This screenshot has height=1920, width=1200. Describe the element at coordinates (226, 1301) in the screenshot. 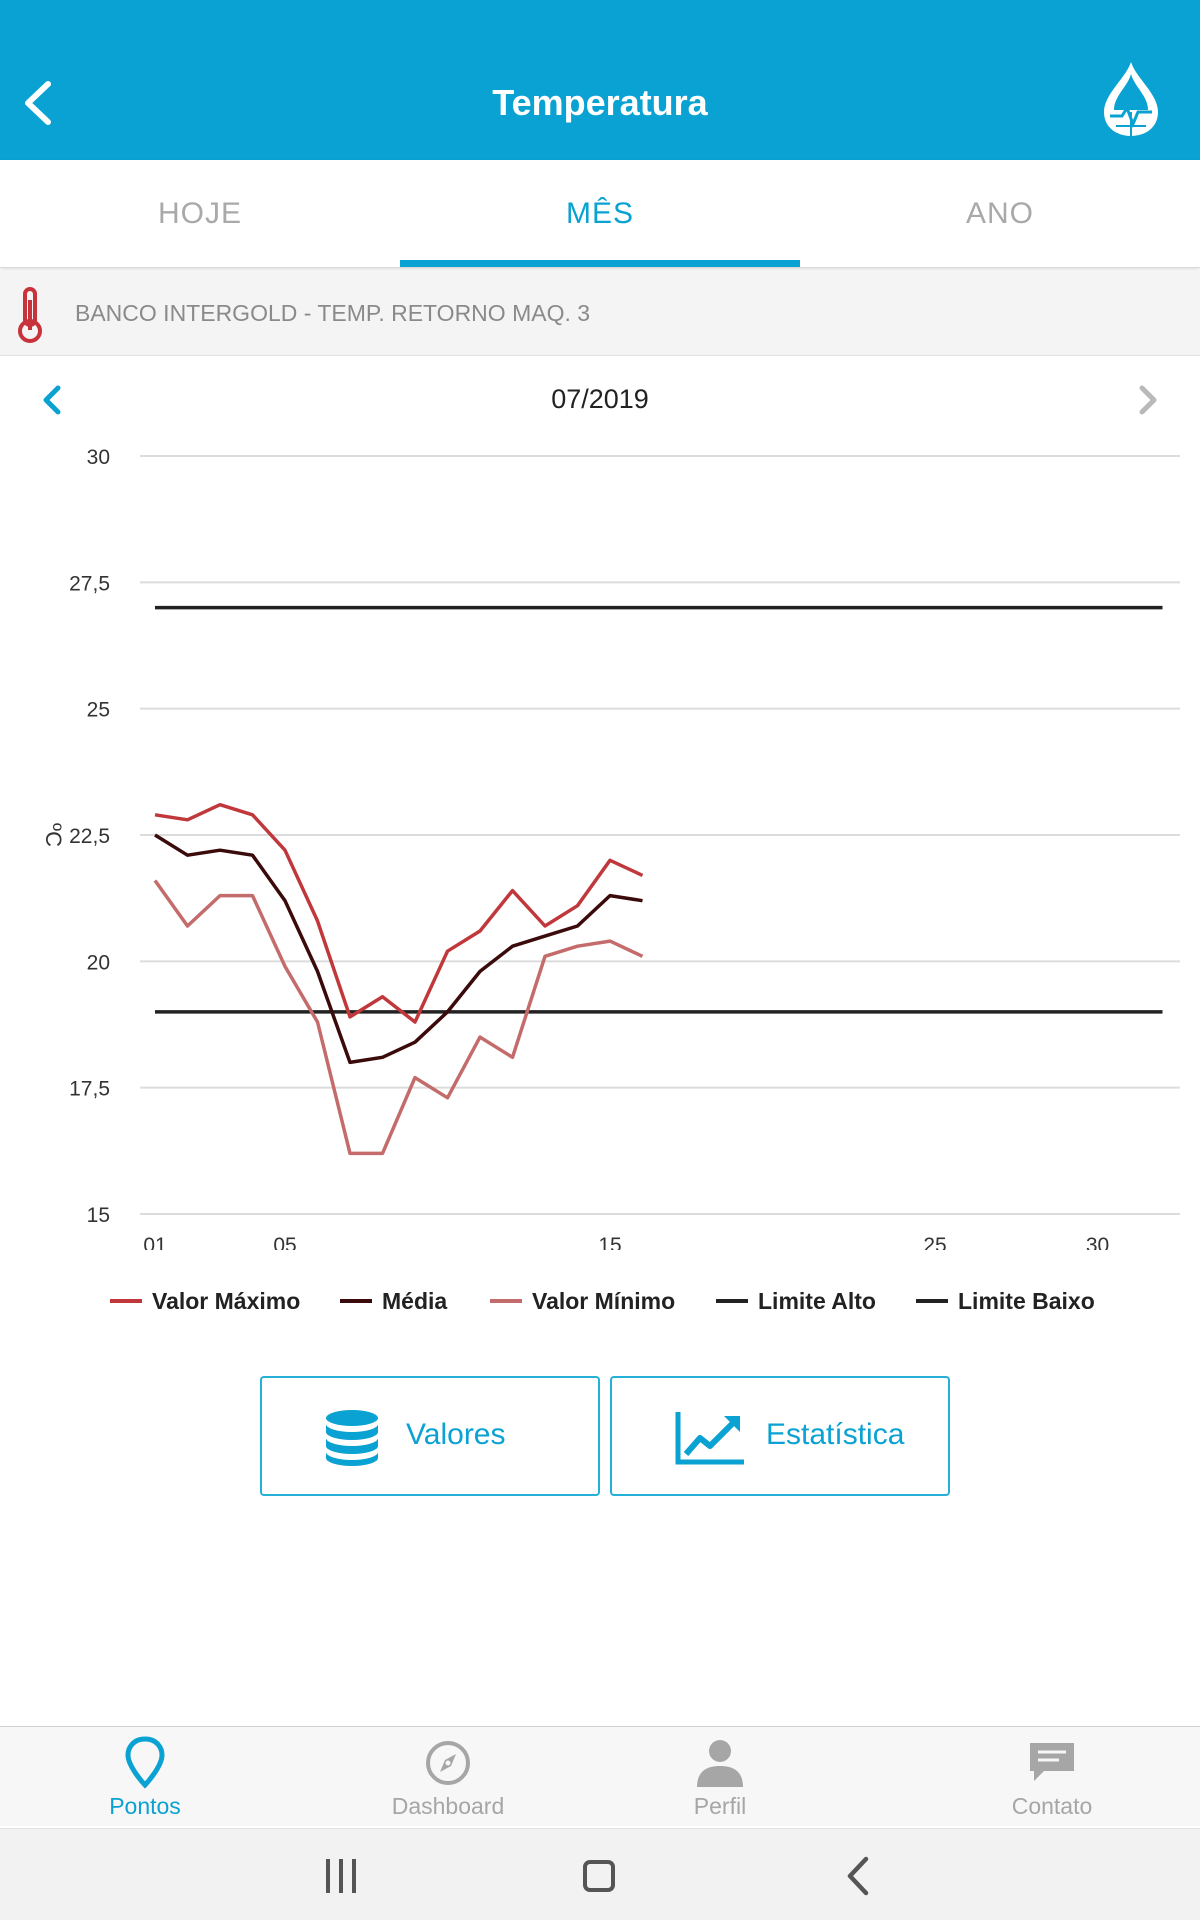

I see `legend-label: Valor Máximo` at that location.